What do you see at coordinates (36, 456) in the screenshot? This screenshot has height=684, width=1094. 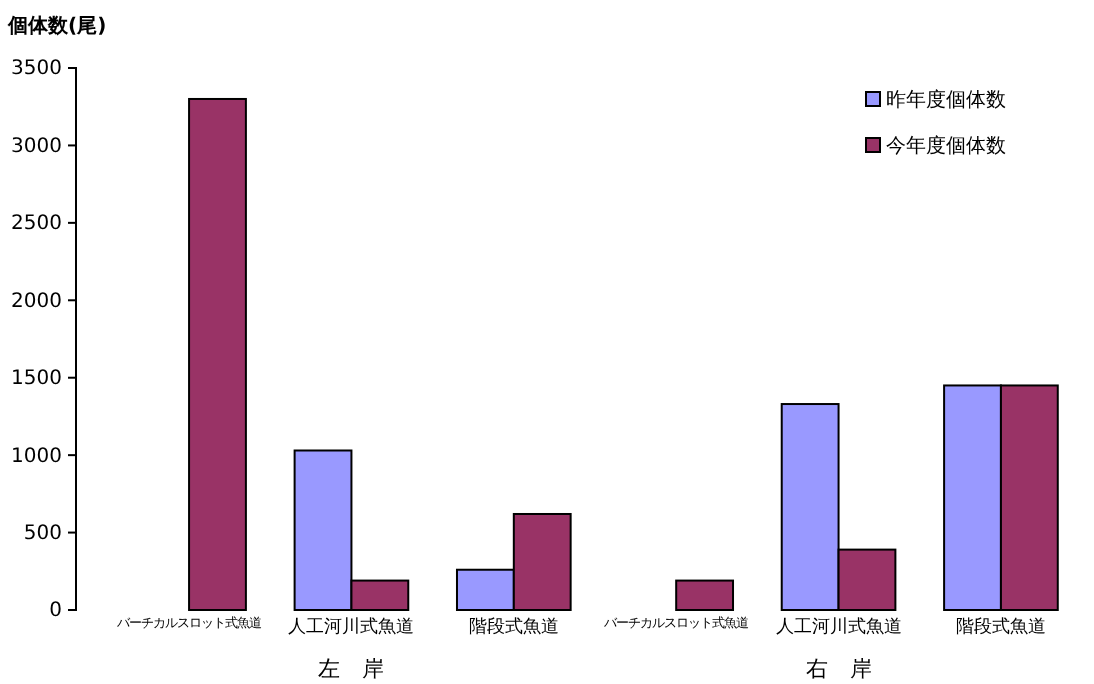 I see `y-tick-label: 1000` at bounding box center [36, 456].